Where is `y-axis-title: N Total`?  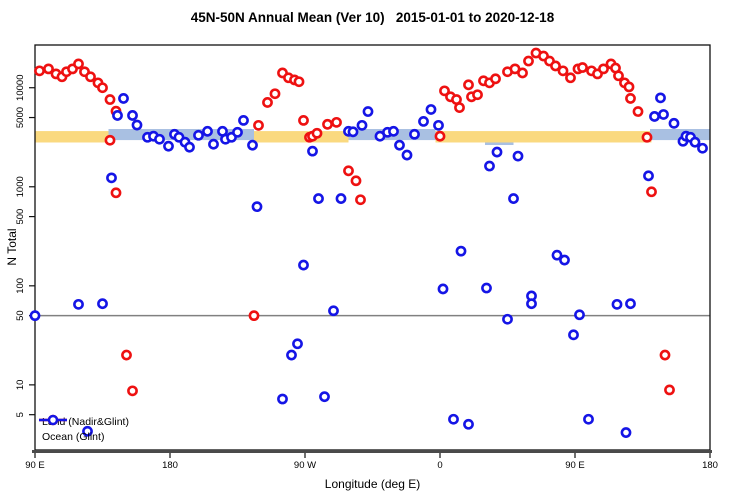
y-axis-title: N Total is located at coordinates (12, 247).